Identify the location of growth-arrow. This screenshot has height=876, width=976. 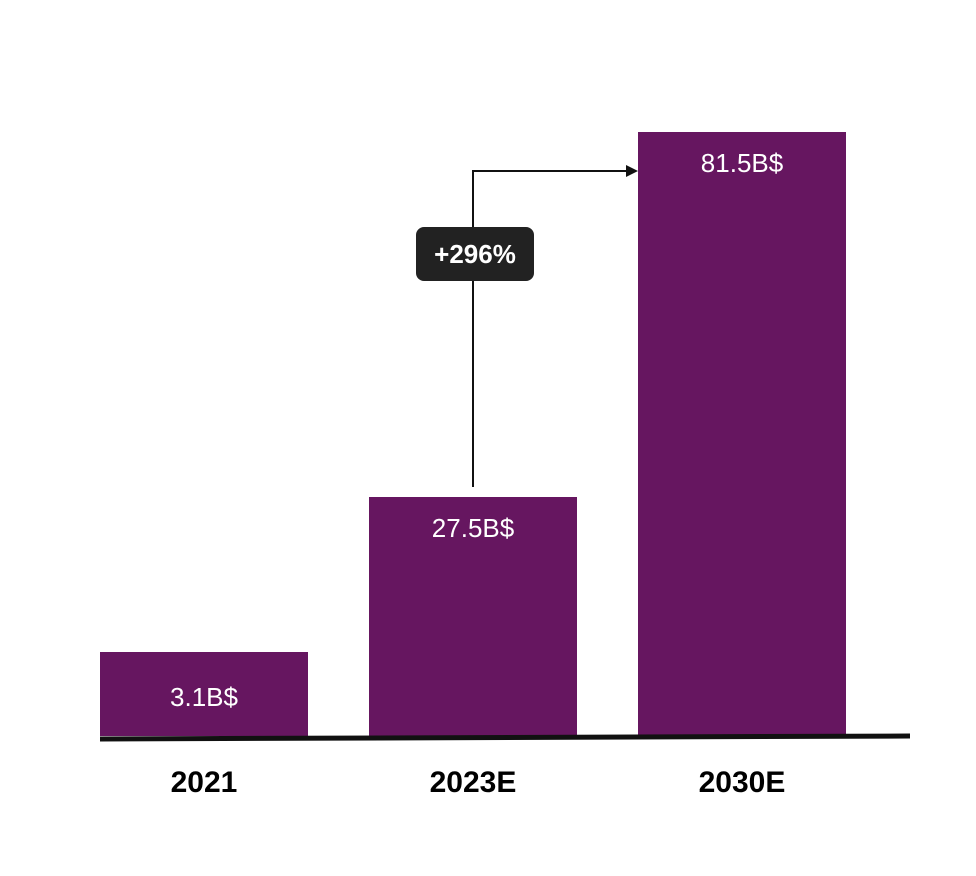
(555, 326).